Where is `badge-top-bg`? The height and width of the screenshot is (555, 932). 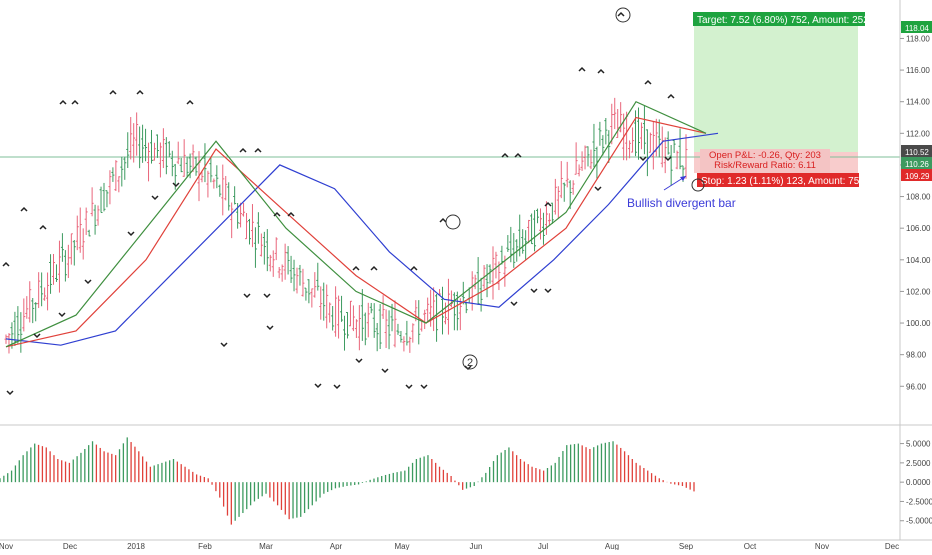
badge-top-bg is located at coordinates (916, 27).